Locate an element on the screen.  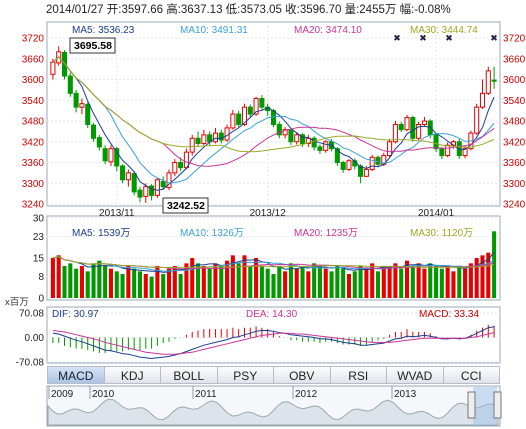
tab-psy: PSY is located at coordinates (245, 375).